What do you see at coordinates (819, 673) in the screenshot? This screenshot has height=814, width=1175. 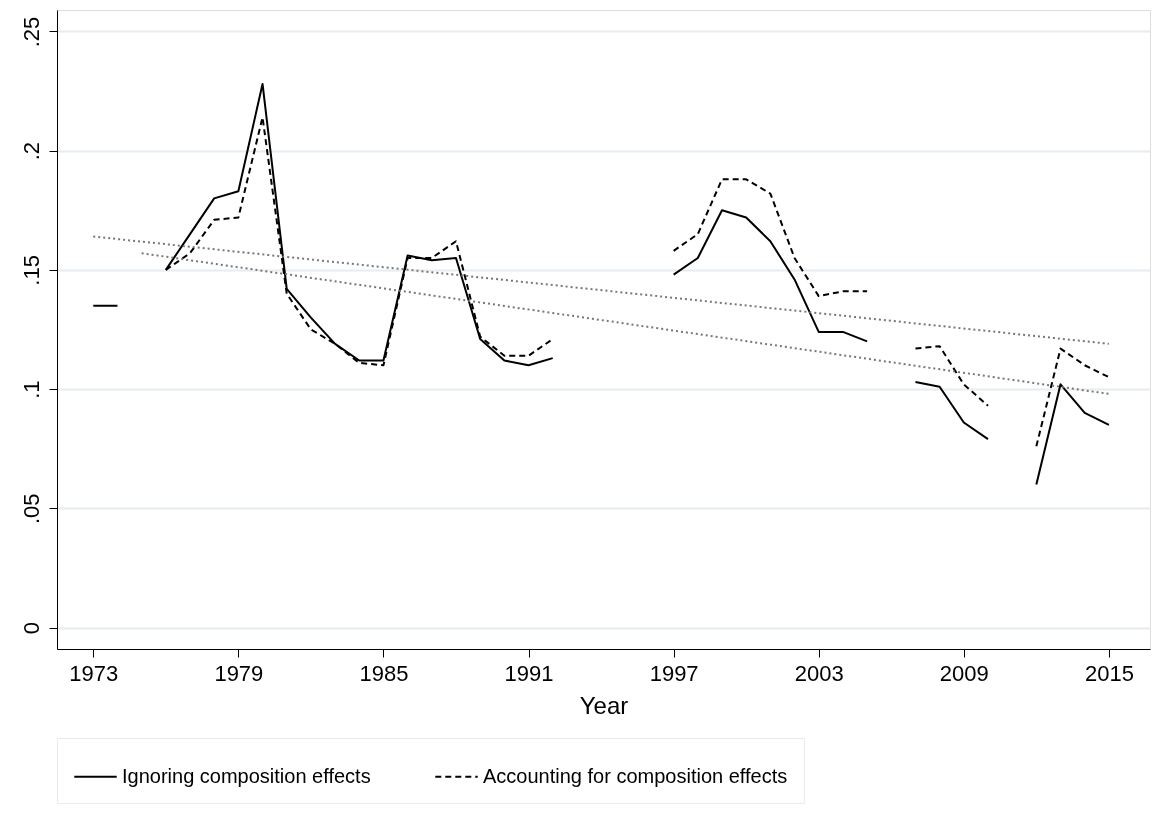 I see `x-tick-label: 2003` at bounding box center [819, 673].